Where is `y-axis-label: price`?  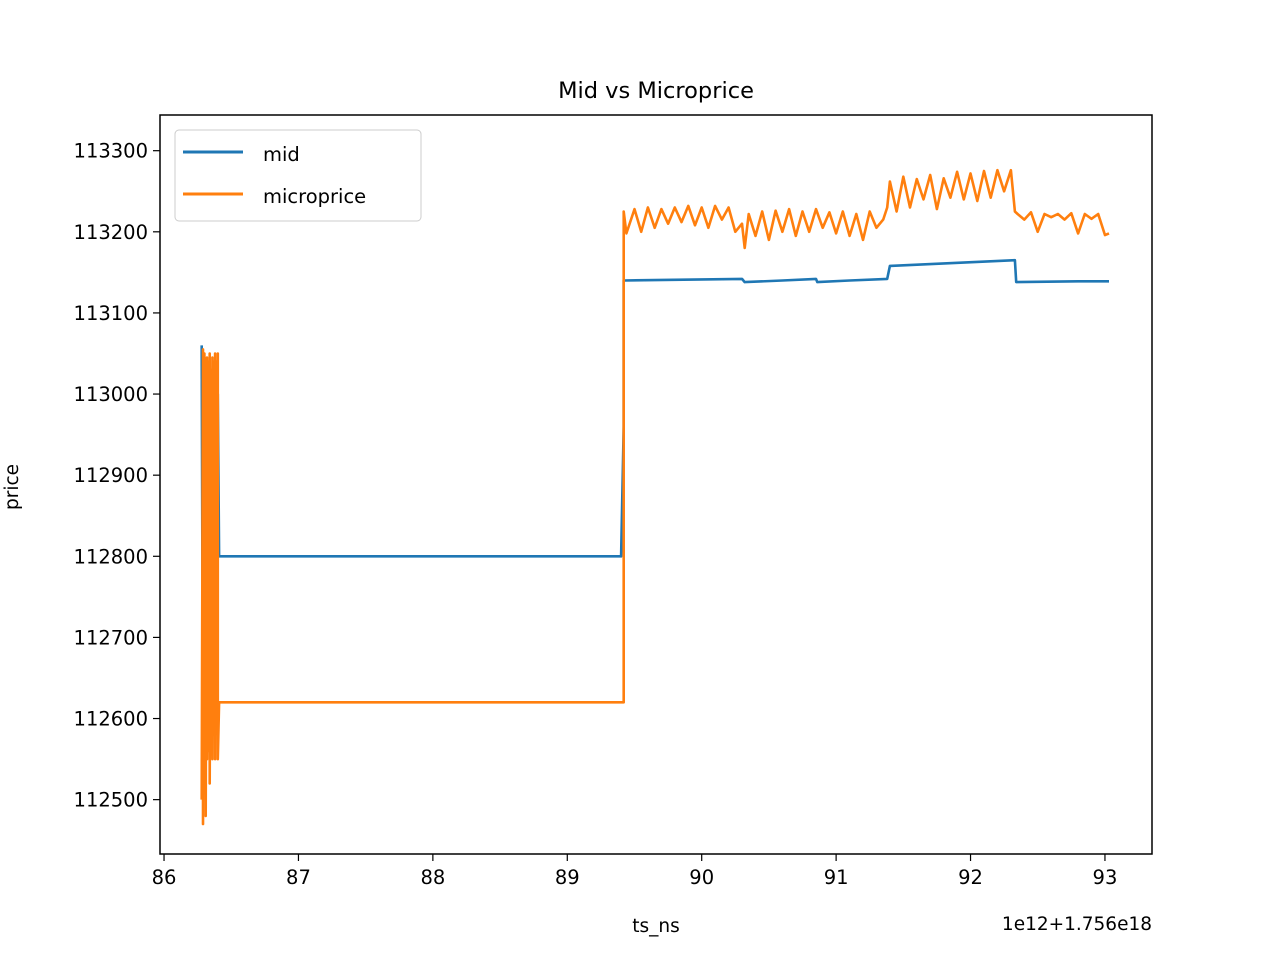
y-axis-label: price is located at coordinates (12, 487).